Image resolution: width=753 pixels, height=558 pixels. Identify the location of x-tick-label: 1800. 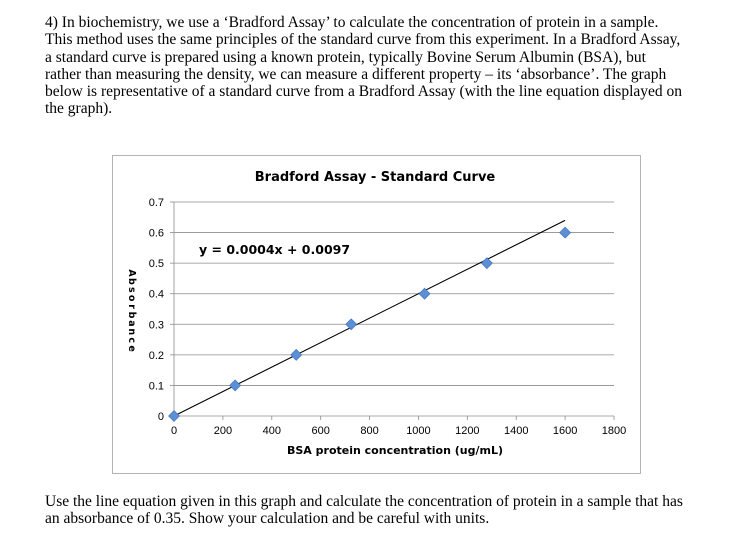
(614, 431).